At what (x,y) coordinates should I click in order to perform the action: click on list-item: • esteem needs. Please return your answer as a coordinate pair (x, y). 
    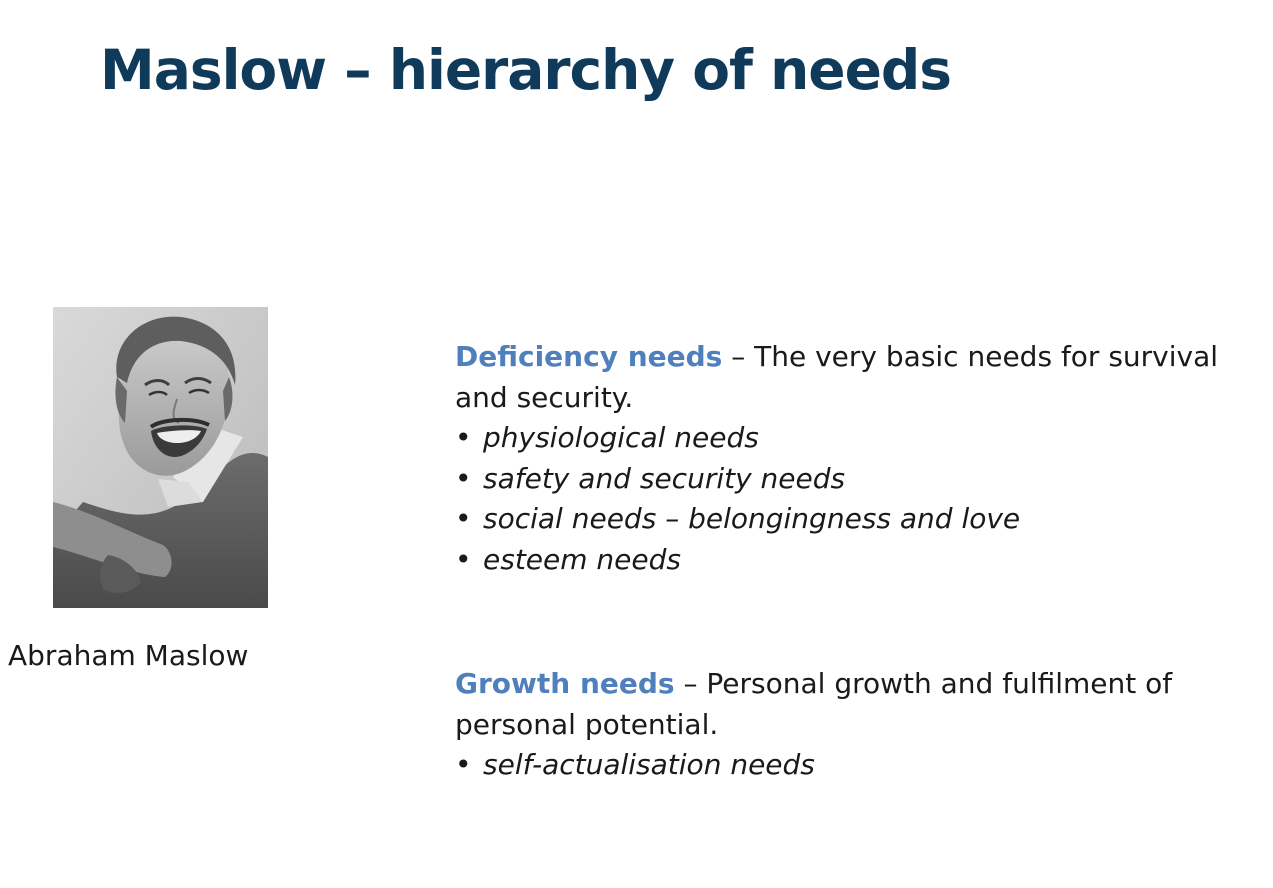
    Looking at the image, I should click on (855, 560).